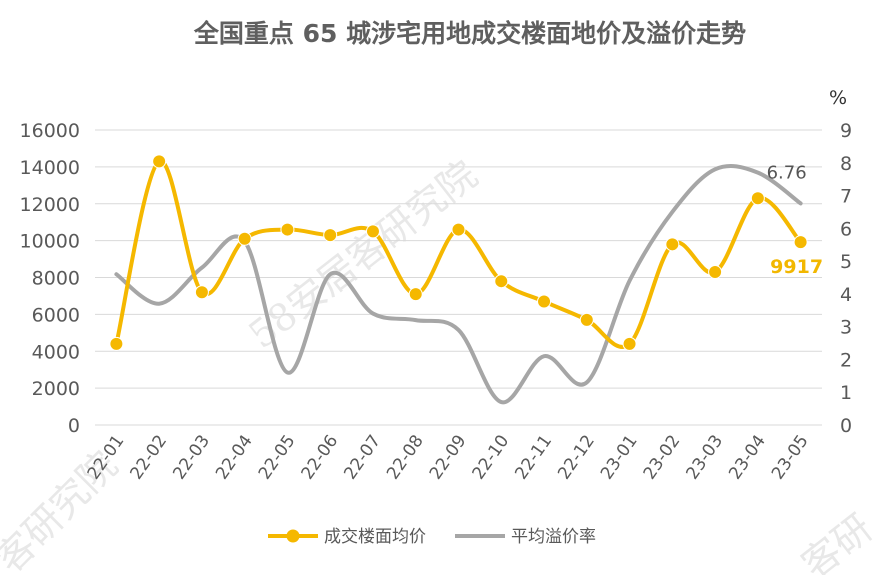  Describe the element at coordinates (191, 457) in the screenshot. I see `x-tick-label: 22-03` at that location.